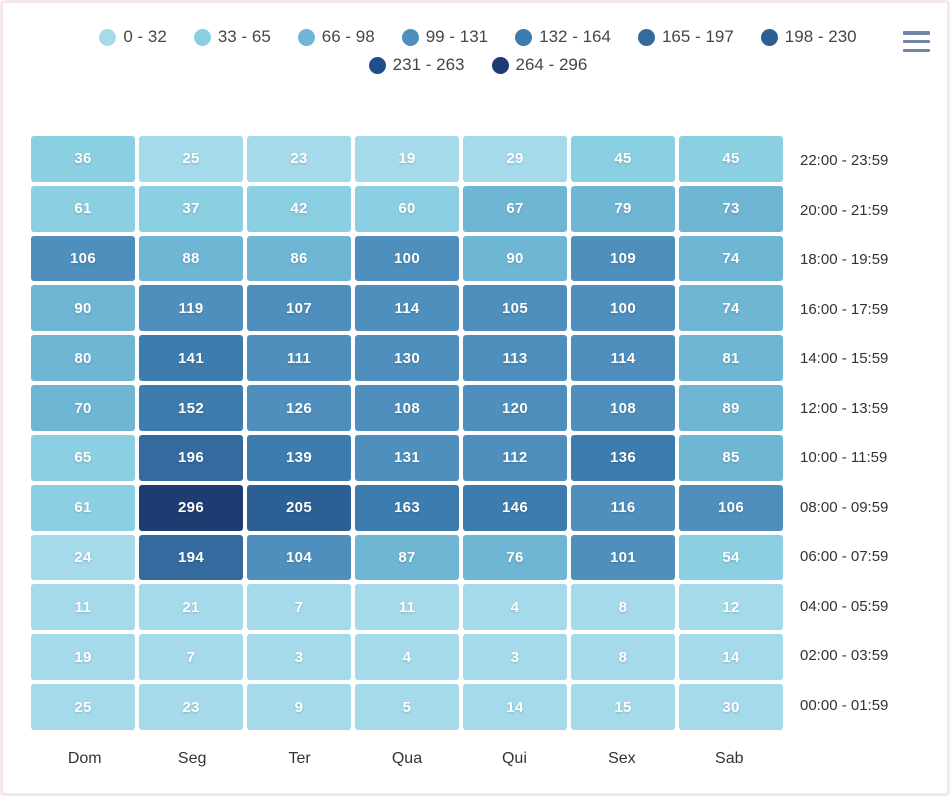  What do you see at coordinates (407, 208) in the screenshot?
I see `heatmap-cell: 60` at bounding box center [407, 208].